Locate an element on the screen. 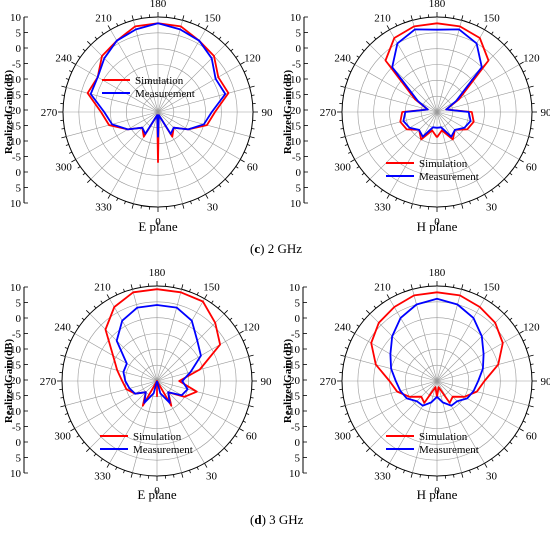 This screenshot has height=538, width=550. radial-tick-label: 0 is located at coordinates (298, 443).